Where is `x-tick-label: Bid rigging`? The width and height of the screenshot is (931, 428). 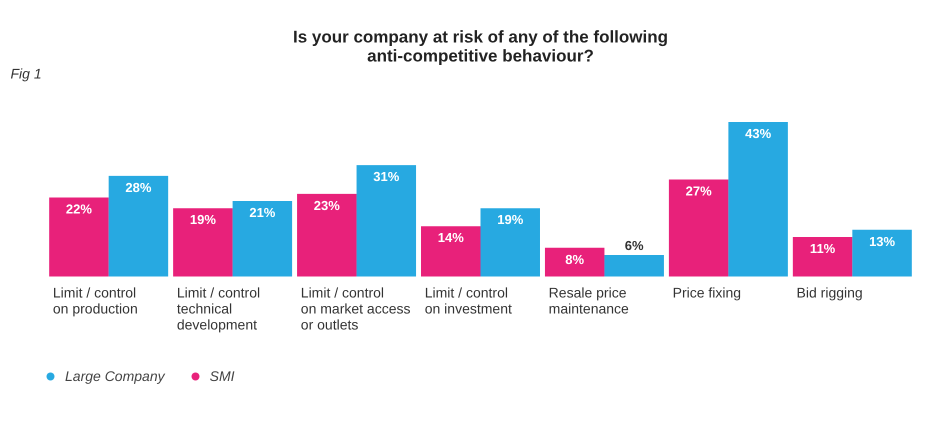
x-tick-label: Bid rigging is located at coordinates (829, 292).